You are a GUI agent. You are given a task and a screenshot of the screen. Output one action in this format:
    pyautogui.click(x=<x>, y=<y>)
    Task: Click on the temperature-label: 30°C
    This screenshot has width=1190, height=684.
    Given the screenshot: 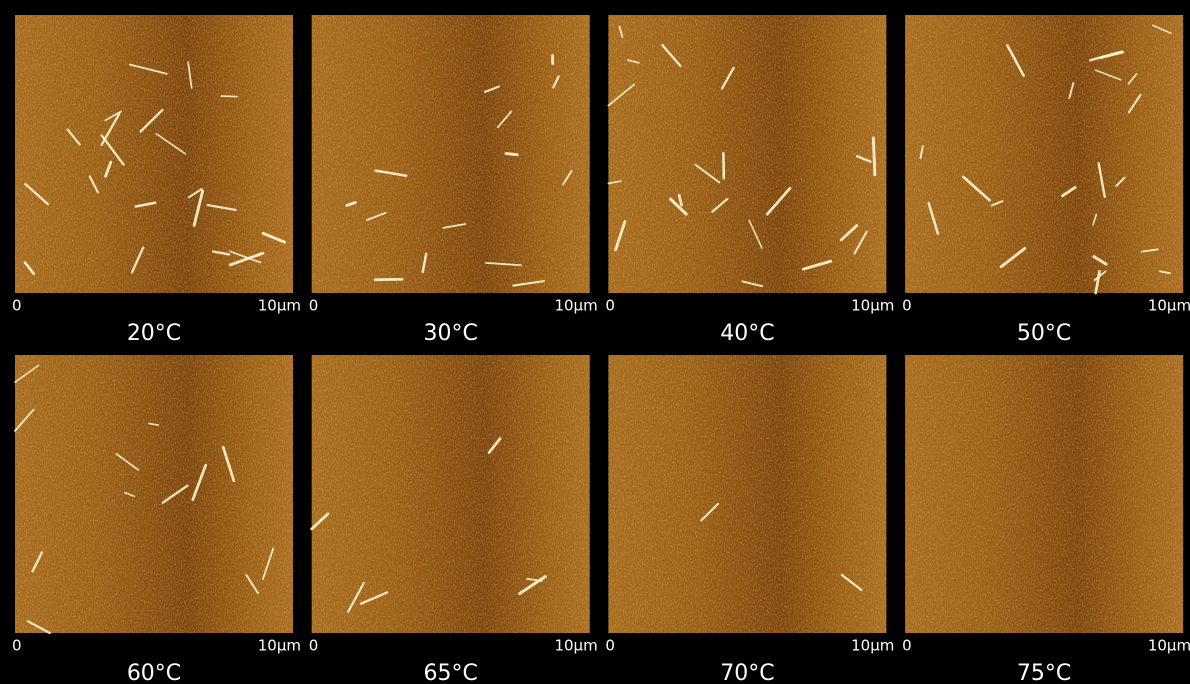 What is the action you would take?
    pyautogui.click(x=451, y=333)
    